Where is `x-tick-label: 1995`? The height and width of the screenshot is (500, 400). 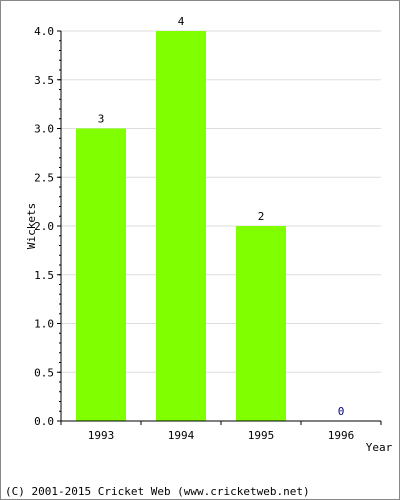
x-tick-label: 1995 is located at coordinates (261, 435).